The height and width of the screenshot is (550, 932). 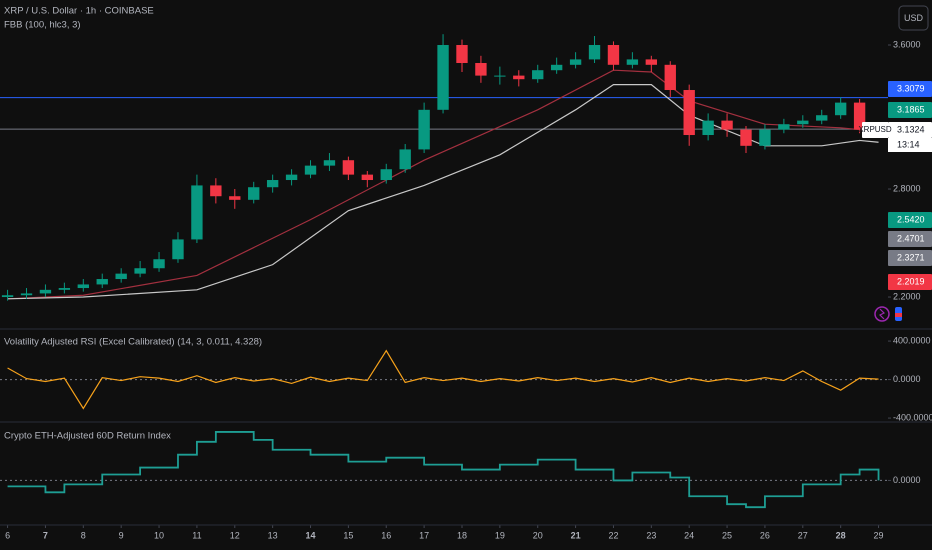 I want to click on price-badge-label: 2.3271, so click(x=911, y=257).